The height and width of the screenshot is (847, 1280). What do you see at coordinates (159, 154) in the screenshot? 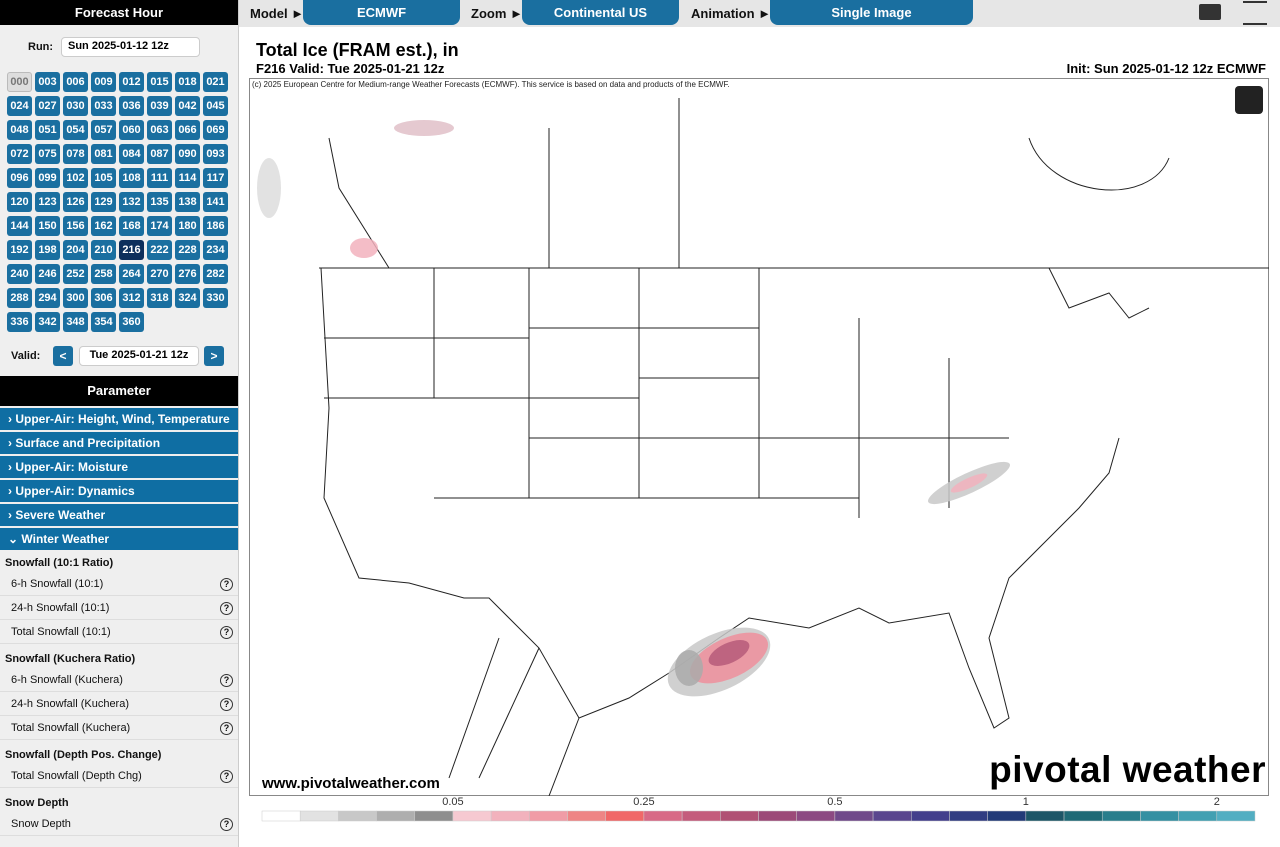
I see `hour-button: 087` at bounding box center [159, 154].